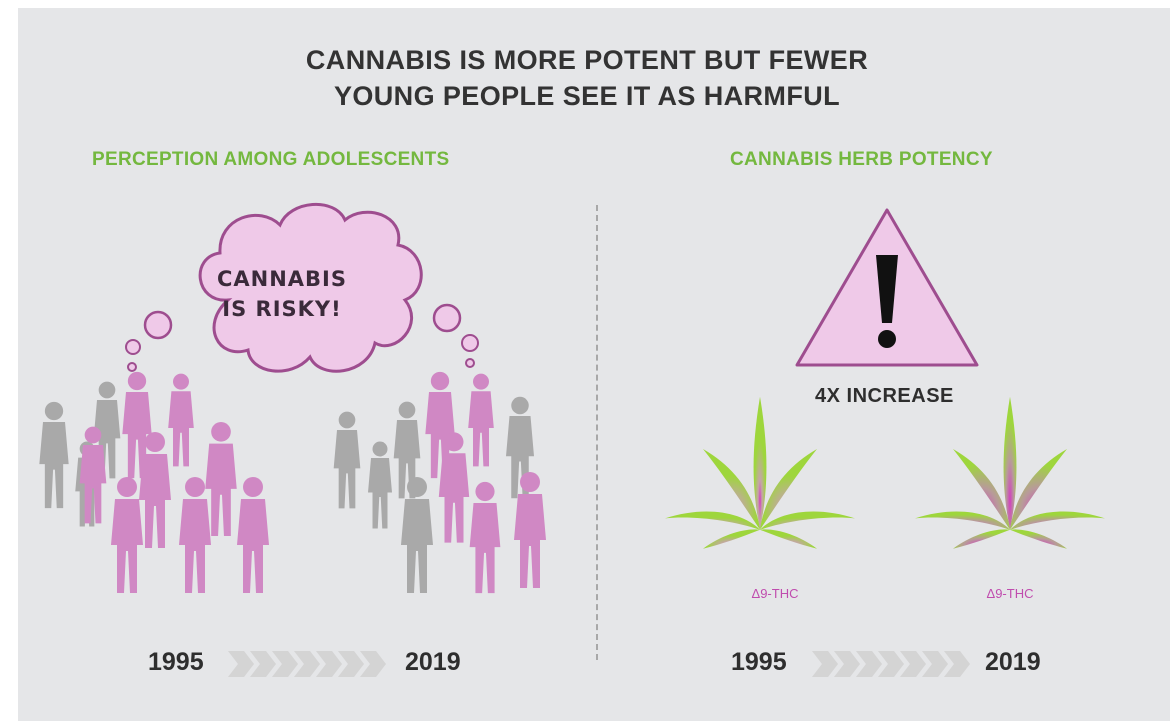 The image size is (1174, 721). Describe the element at coordinates (282, 309) in the screenshot. I see `bubble-text-line-2: IS RISKY!` at that location.